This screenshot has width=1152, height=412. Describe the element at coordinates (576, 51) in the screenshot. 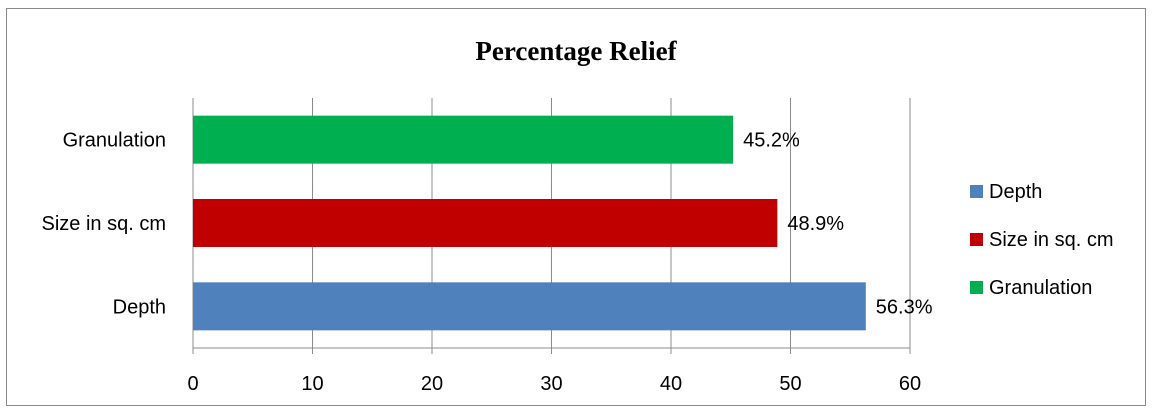

I see `chart-title: Percentage Relief` at that location.